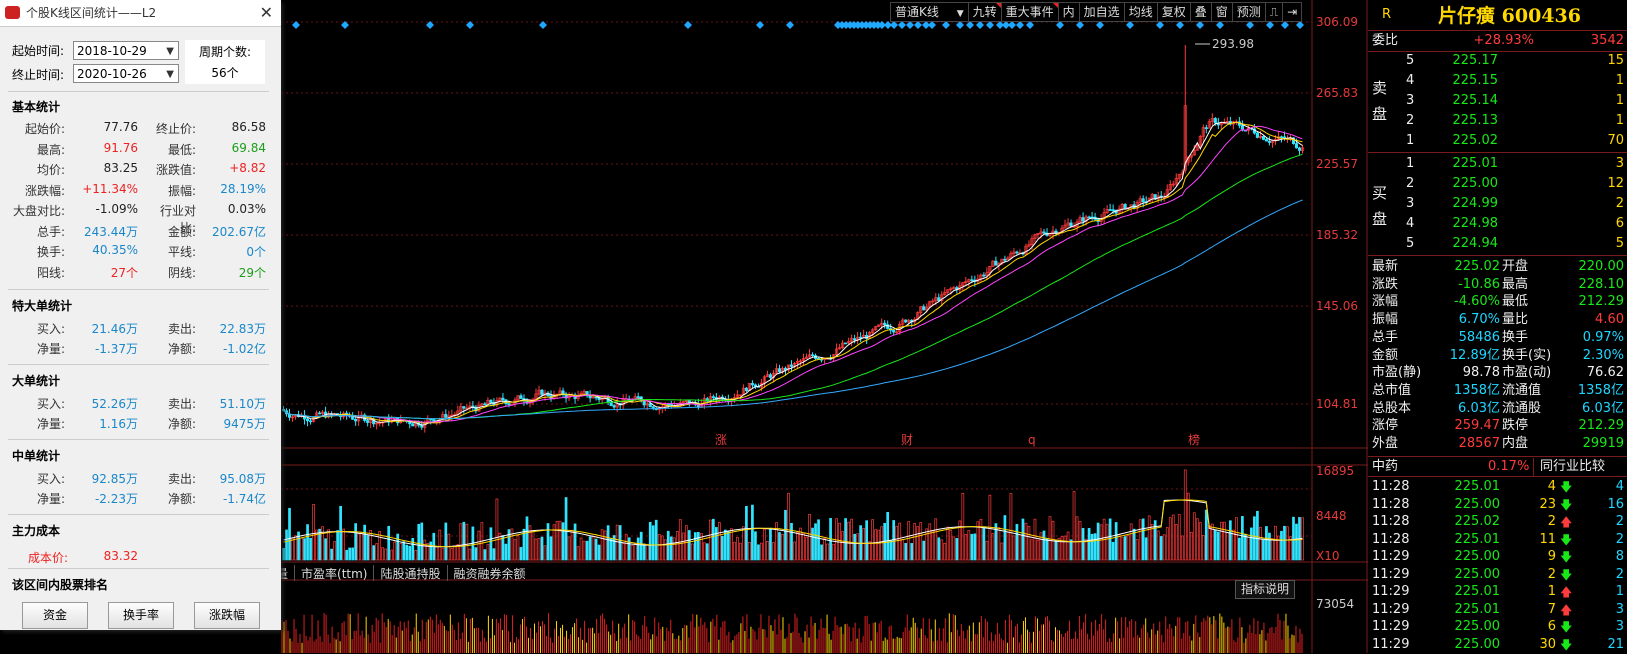 This screenshot has width=1627, height=654. What do you see at coordinates (38, 51) in the screenshot?
I see `start-time-label: 起始时间:` at bounding box center [38, 51].